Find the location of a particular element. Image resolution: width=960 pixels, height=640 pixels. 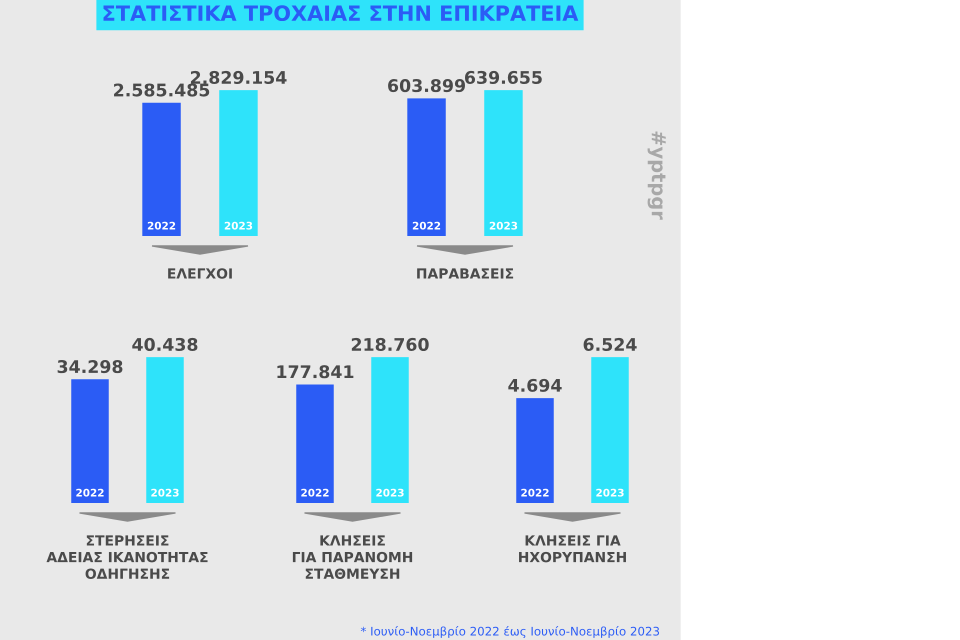

x-axis-title: ΚΛΗΣΕΙΣ ΓΙΑ ΗΧΟΡΥΠΑΝΣΗ is located at coordinates (572, 548).